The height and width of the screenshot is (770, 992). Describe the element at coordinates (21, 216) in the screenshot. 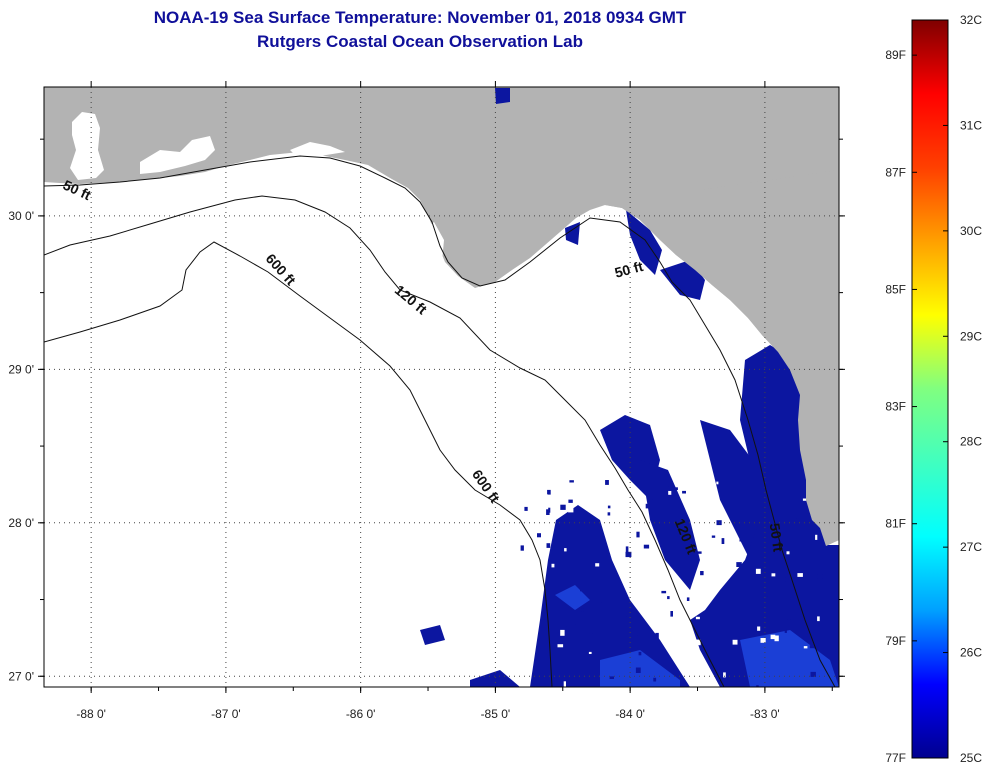

I see `lat-tick-label: 30 0'` at that location.